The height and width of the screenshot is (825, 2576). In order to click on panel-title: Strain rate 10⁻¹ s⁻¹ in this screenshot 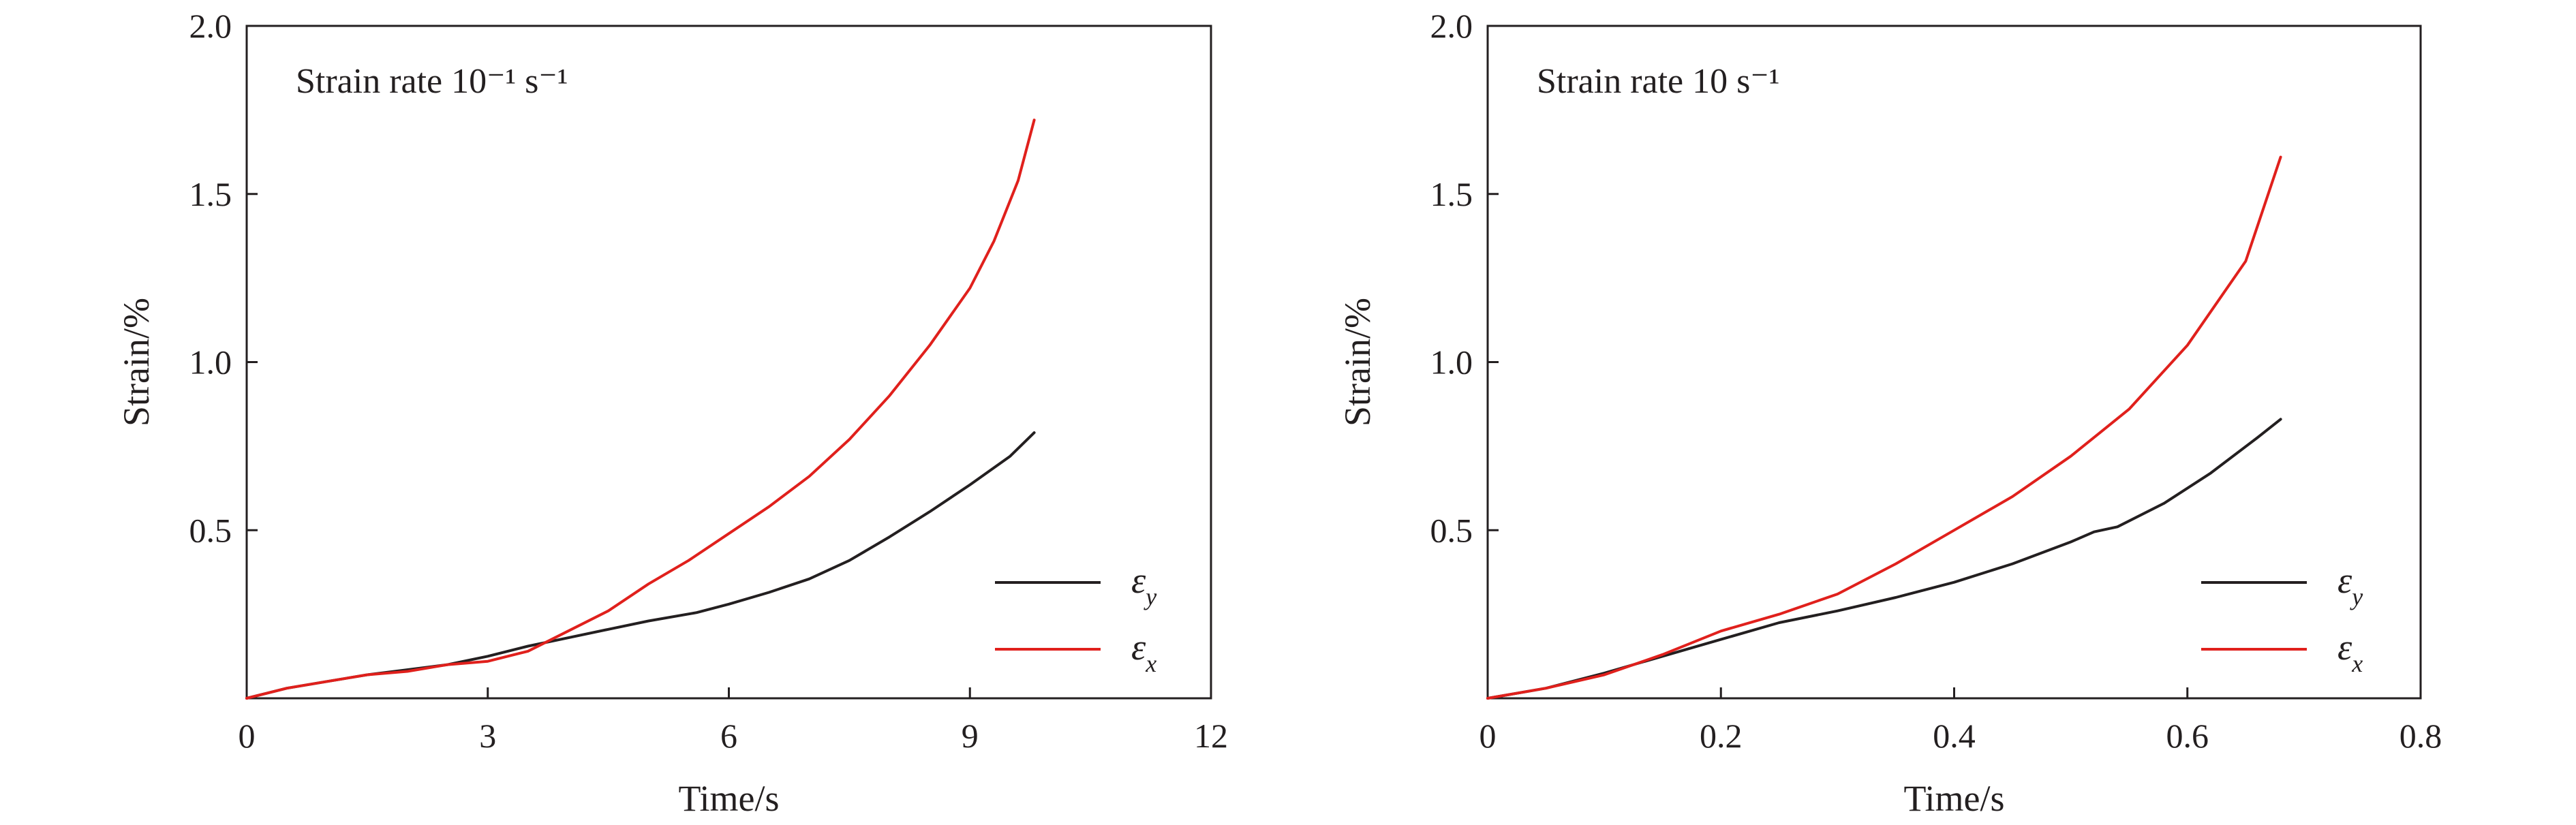, I will do `click(432, 81)`.